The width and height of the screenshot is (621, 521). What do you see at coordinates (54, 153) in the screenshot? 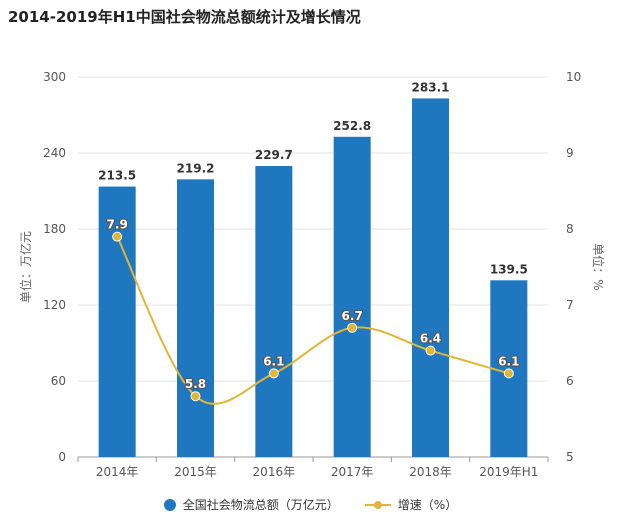
I see `y-left-tick-label: 240` at bounding box center [54, 153].